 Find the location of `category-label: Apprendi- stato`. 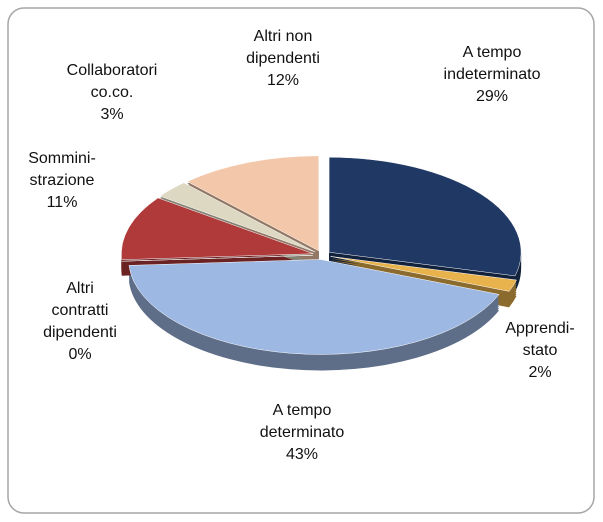

category-label: Apprendi- stato is located at coordinates (540, 339).